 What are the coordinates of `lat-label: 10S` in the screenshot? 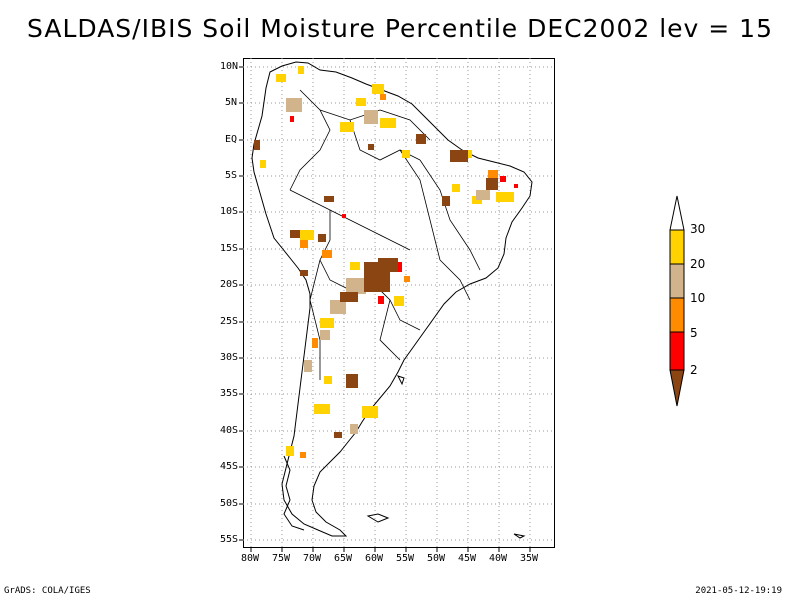 It's located at (229, 211).